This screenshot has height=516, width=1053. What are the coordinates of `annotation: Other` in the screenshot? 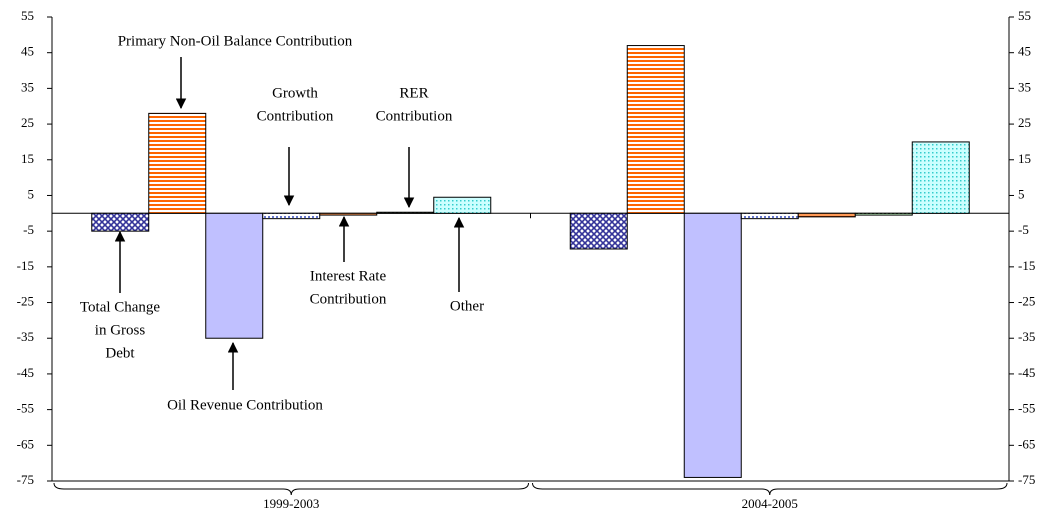 It's located at (467, 306).